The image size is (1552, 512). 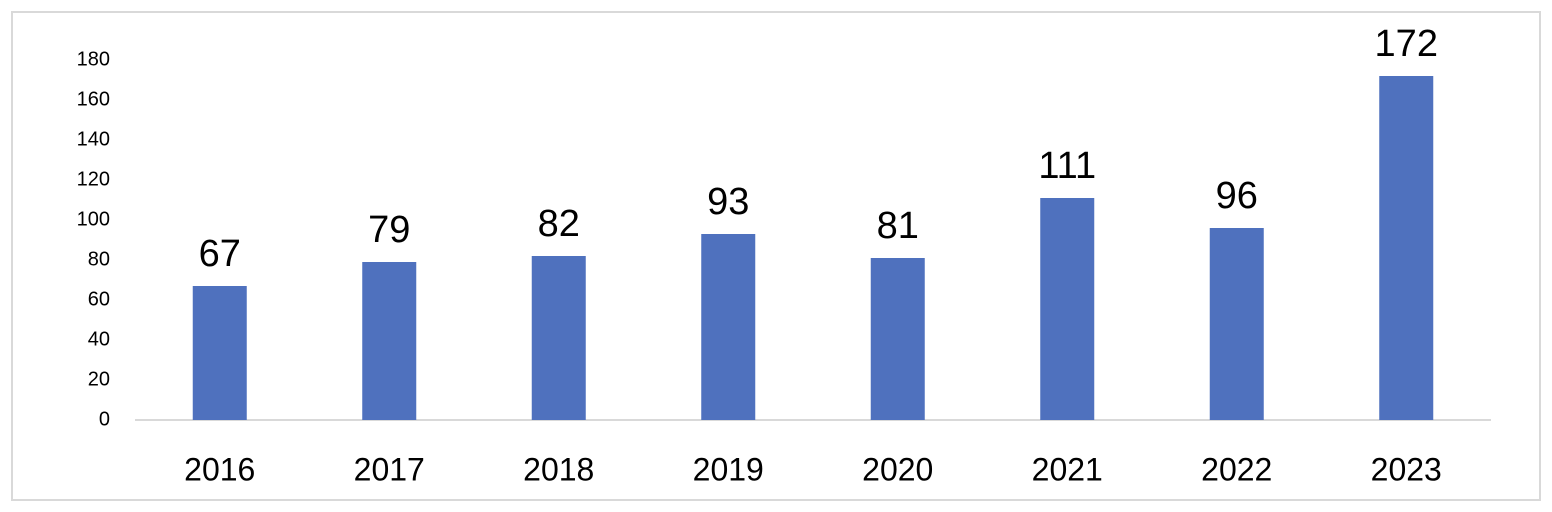 I want to click on y-tick-label: 20, so click(x=99, y=379).